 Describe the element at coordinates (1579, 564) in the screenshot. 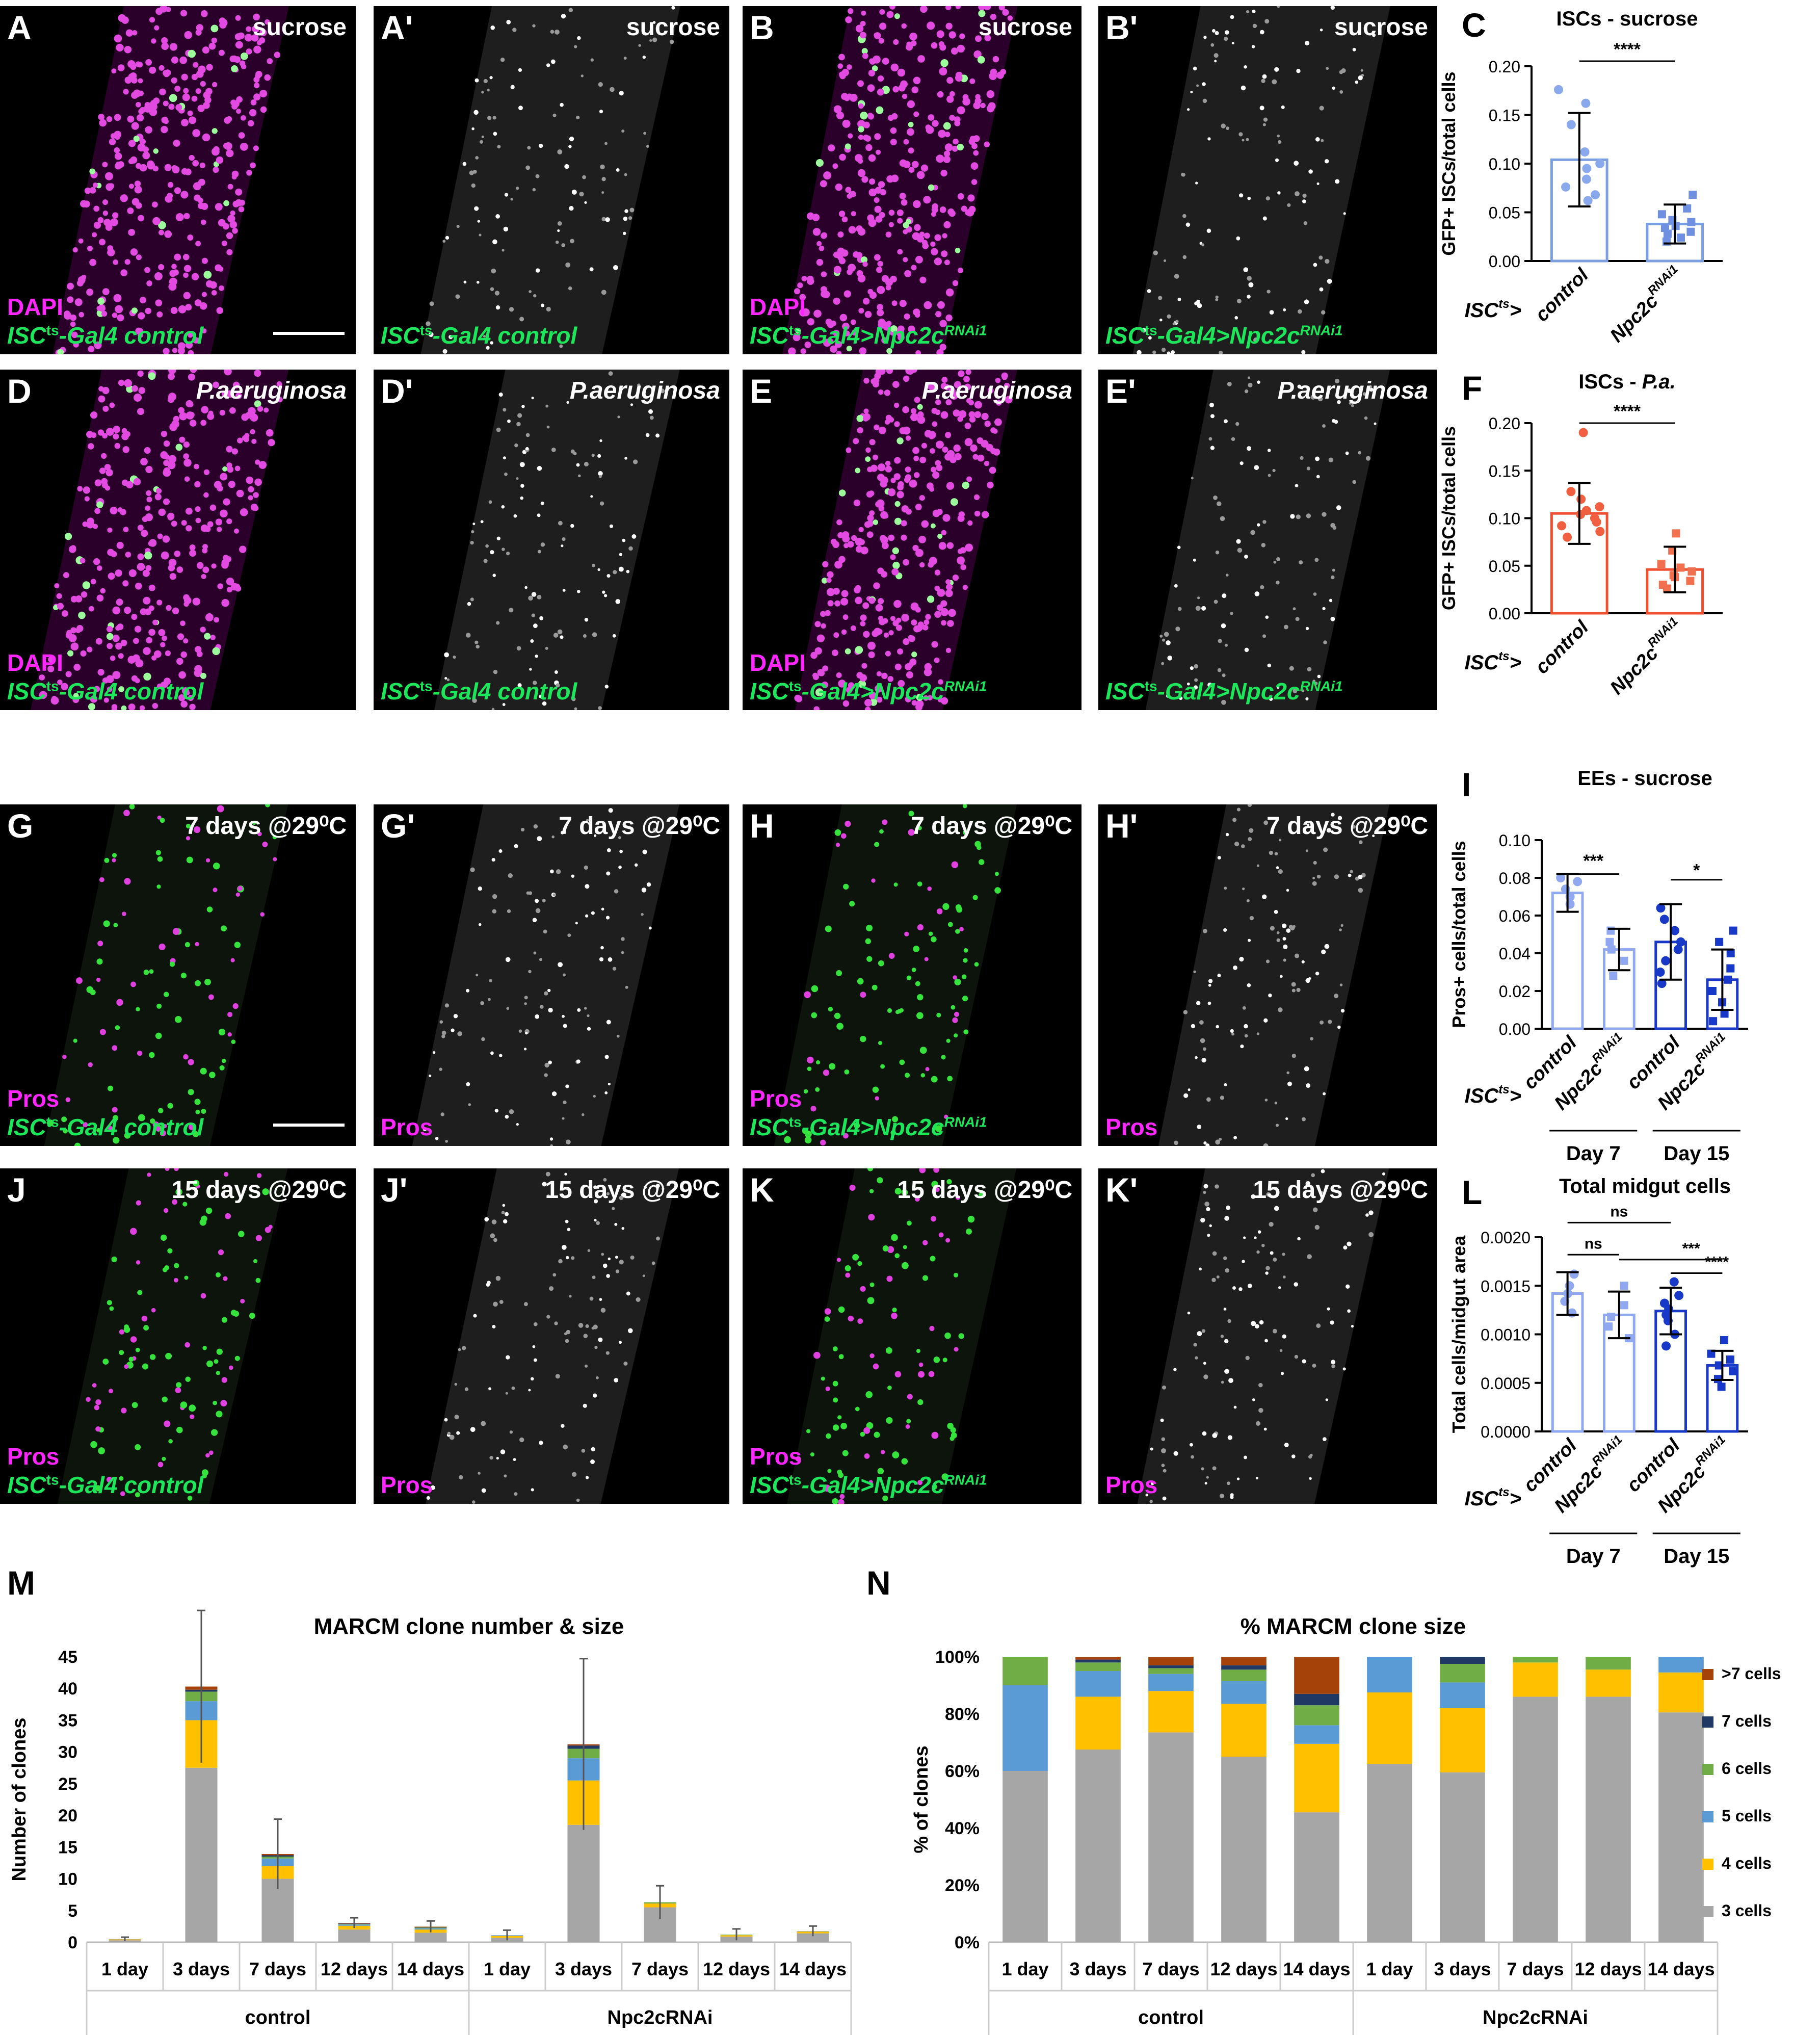

I see `bar` at that location.